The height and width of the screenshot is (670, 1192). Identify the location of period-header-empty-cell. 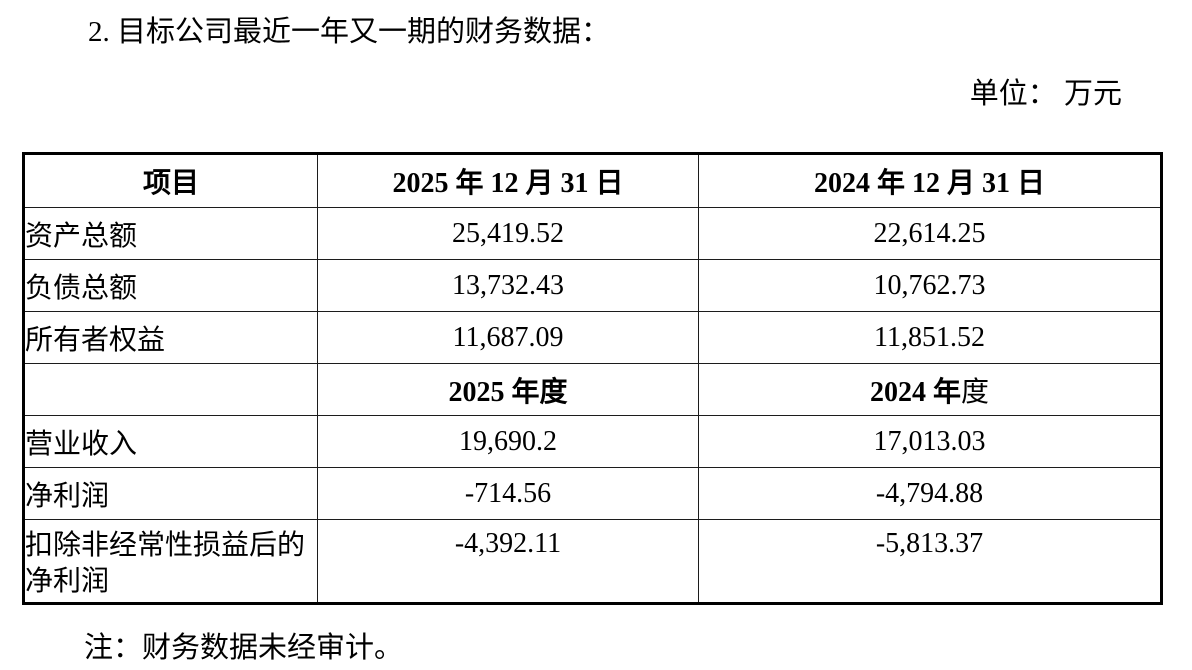
(170, 389).